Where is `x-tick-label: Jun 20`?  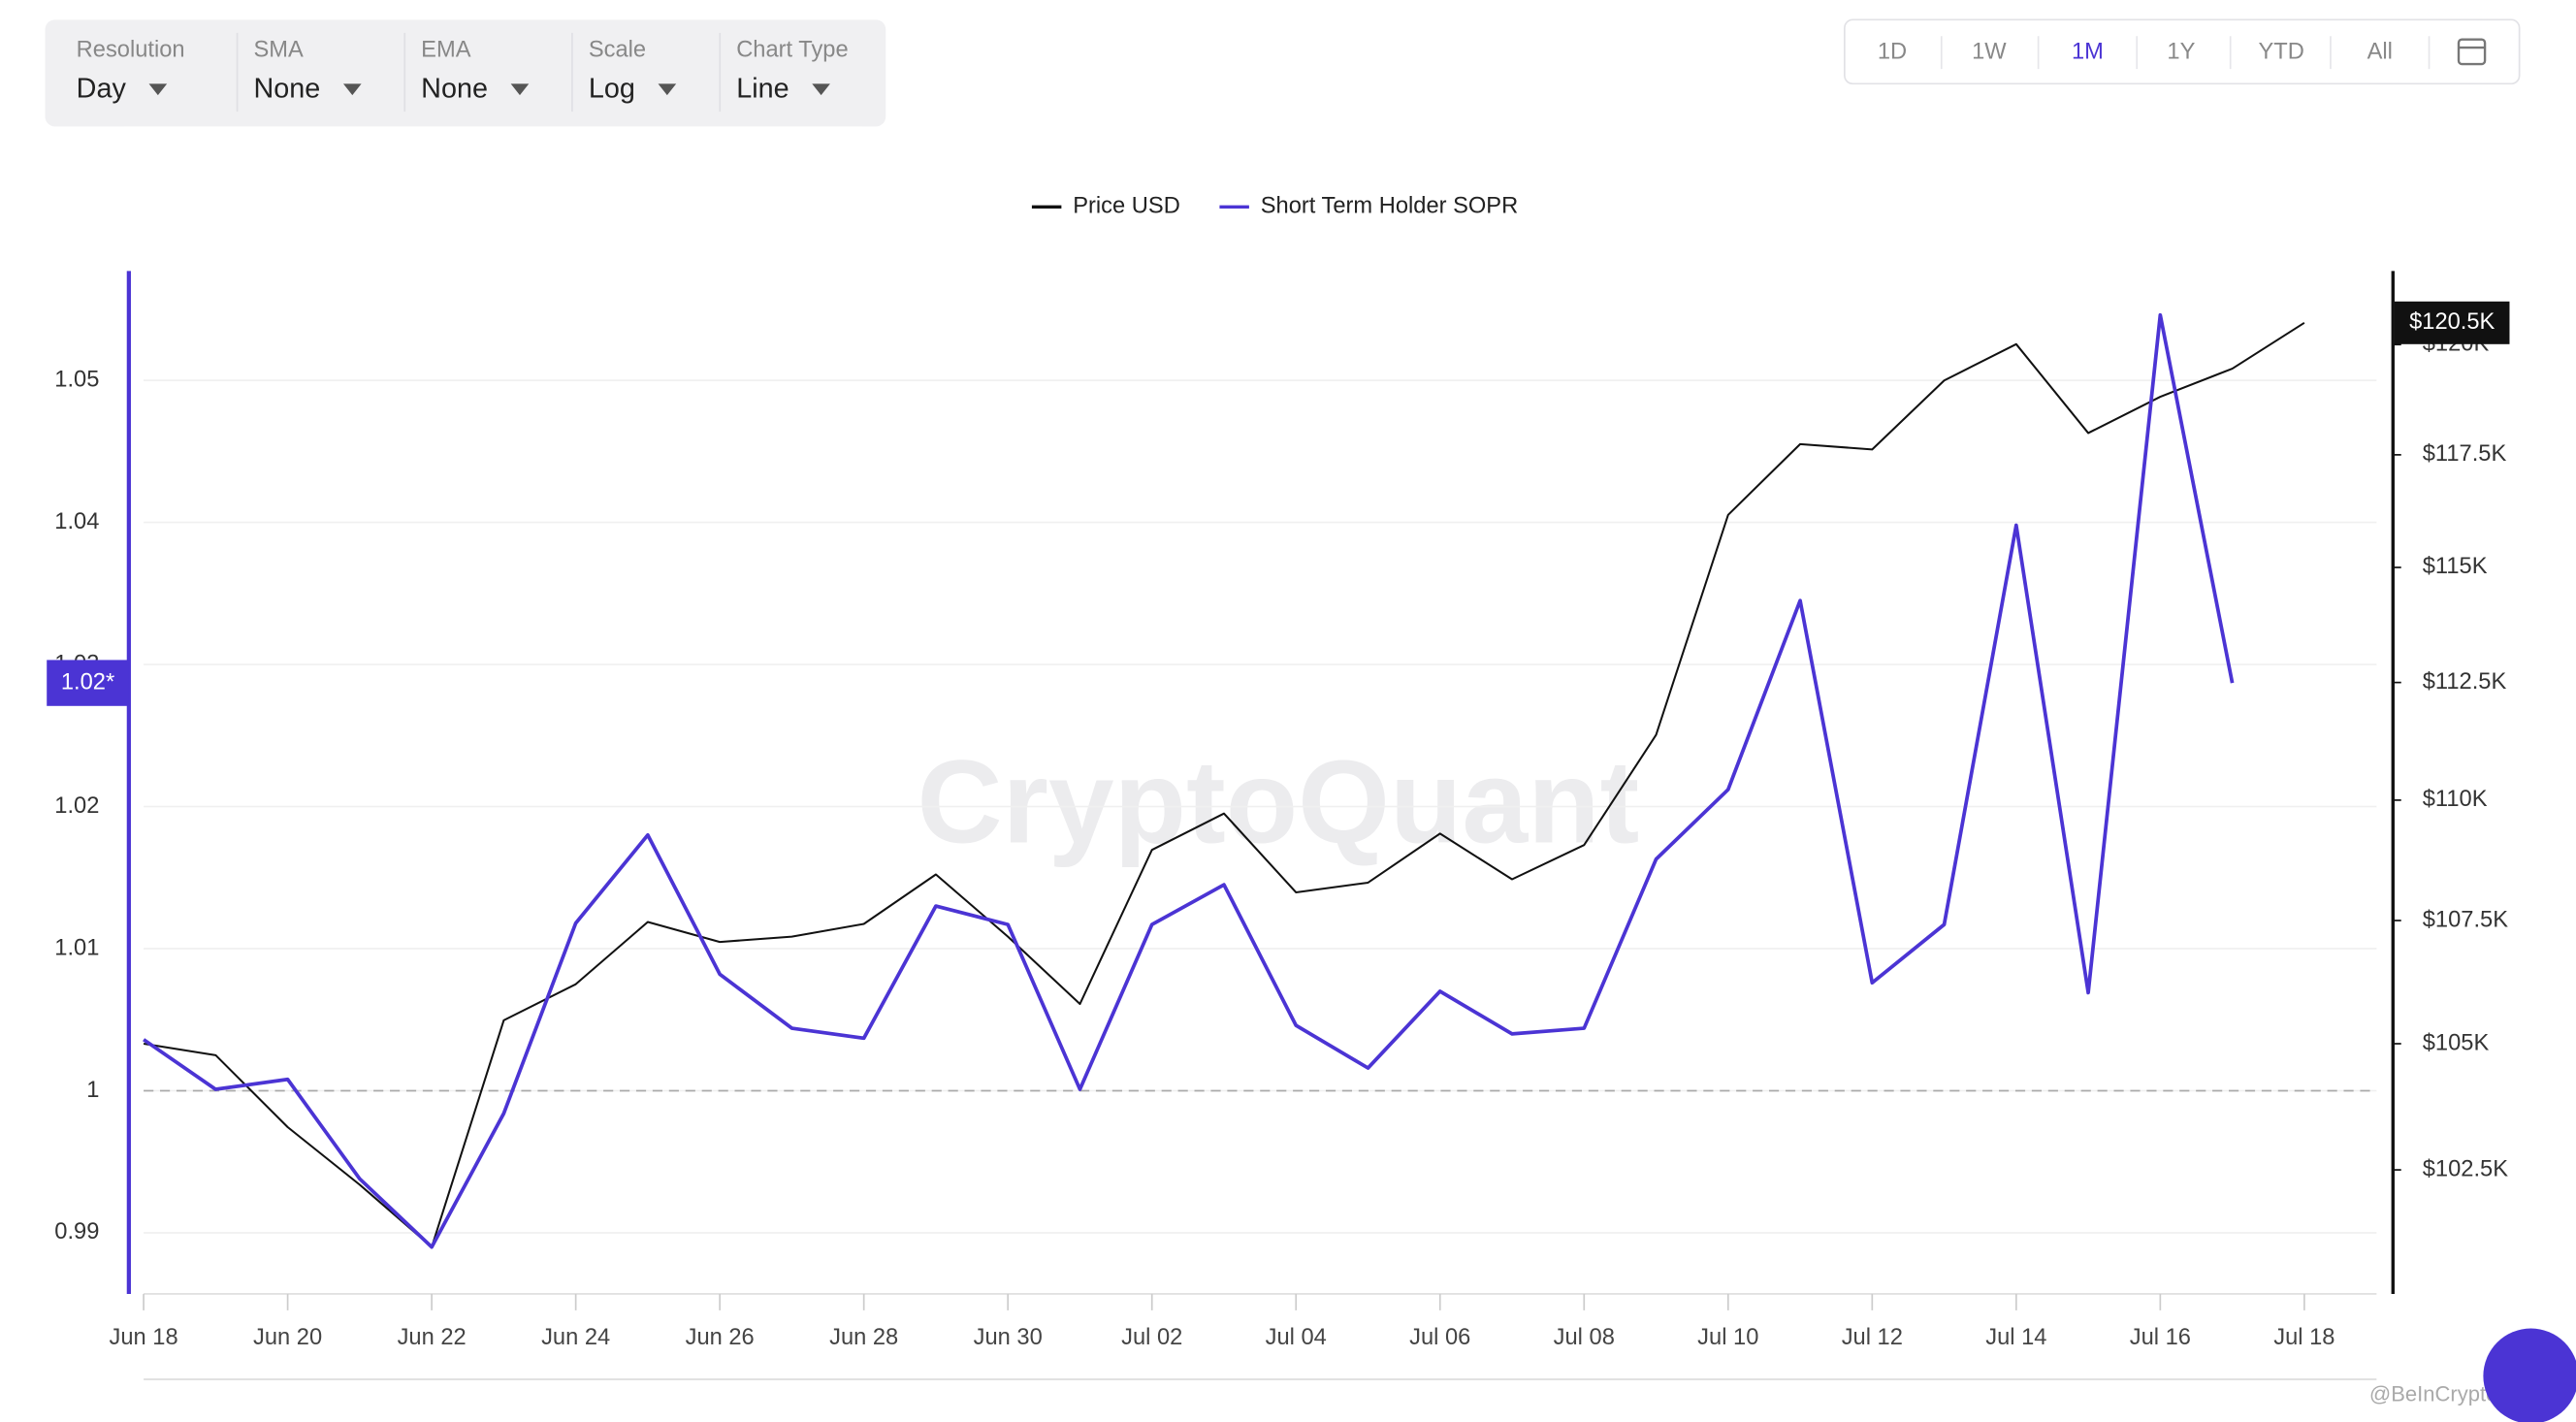
x-tick-label: Jun 20 is located at coordinates (287, 1337).